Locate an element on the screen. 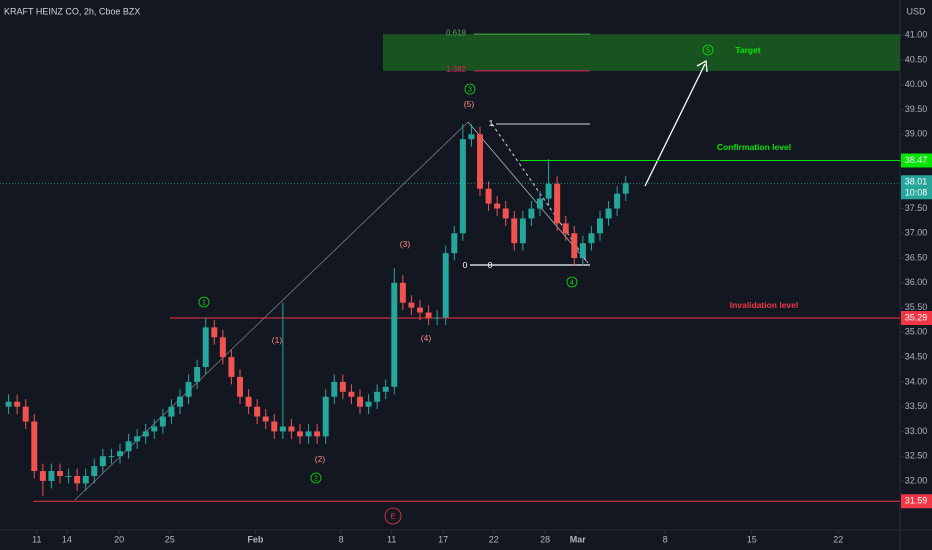  price-tag-label: 31.59 is located at coordinates (916, 501).